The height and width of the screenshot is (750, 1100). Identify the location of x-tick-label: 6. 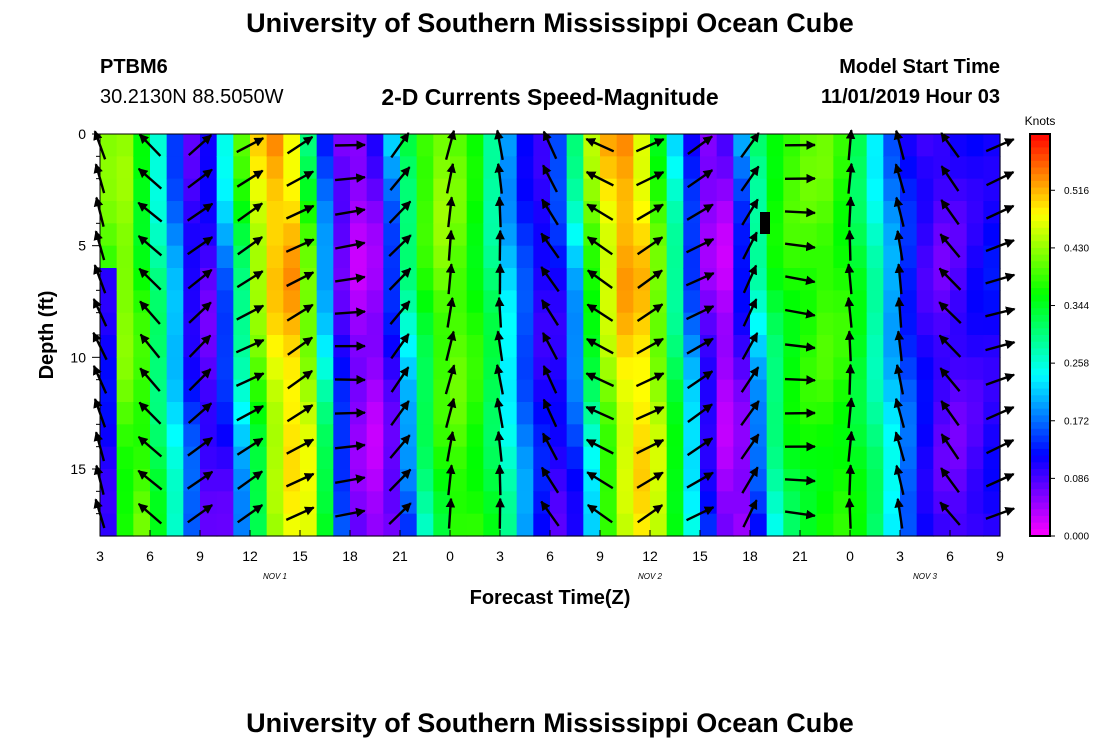
(150, 556).